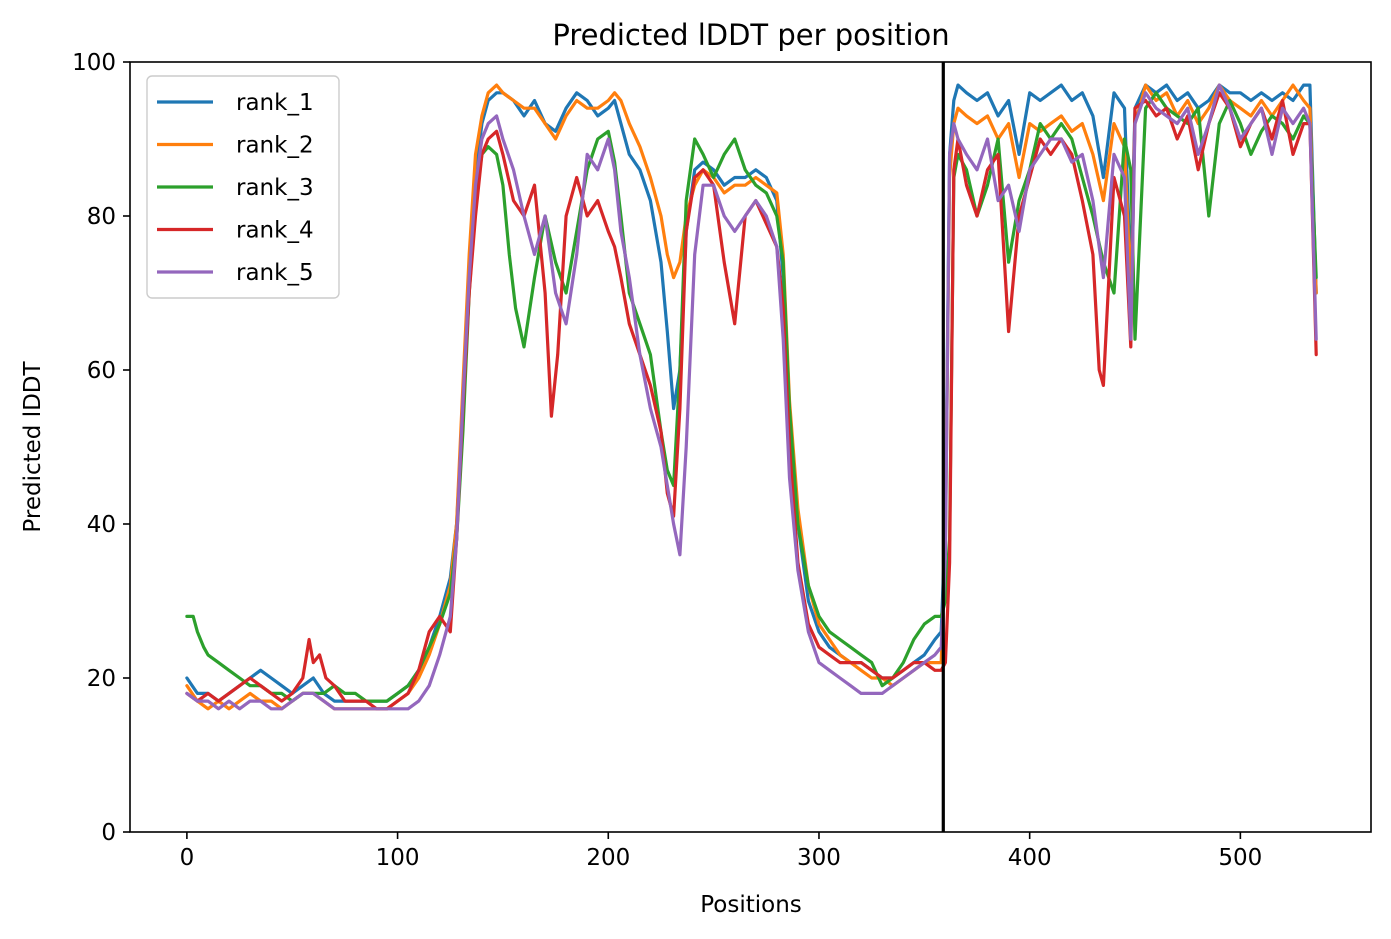 The height and width of the screenshot is (939, 1391). Describe the element at coordinates (608, 858) in the screenshot. I see `x-tick-label: 200` at that location.